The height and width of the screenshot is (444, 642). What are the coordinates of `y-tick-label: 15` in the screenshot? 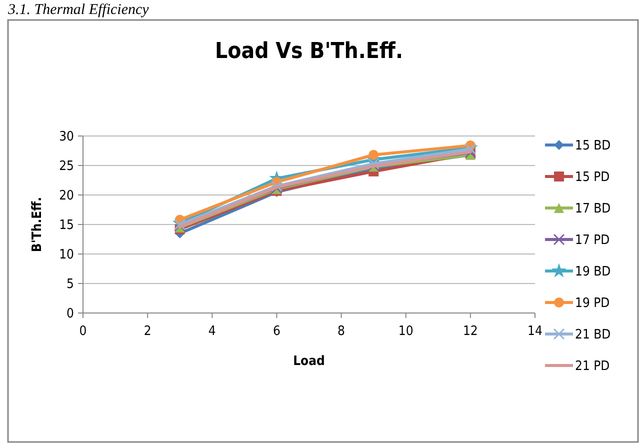 It's located at (66, 226).